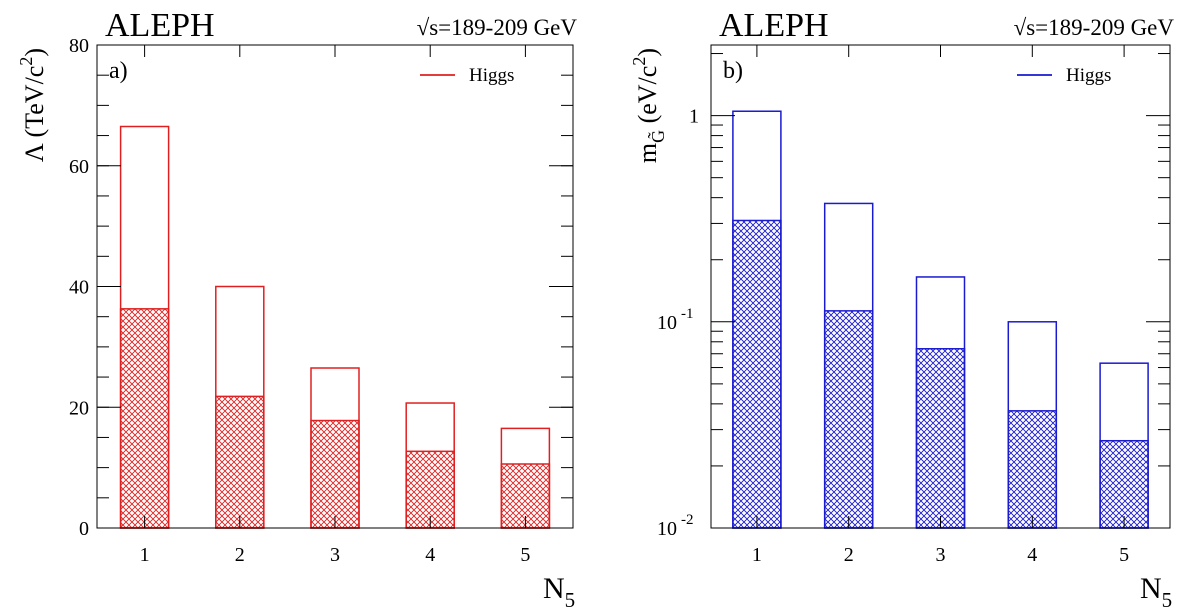 The image size is (1197, 614). Describe the element at coordinates (687, 314) in the screenshot. I see `y-tick-exponent: -1` at that location.